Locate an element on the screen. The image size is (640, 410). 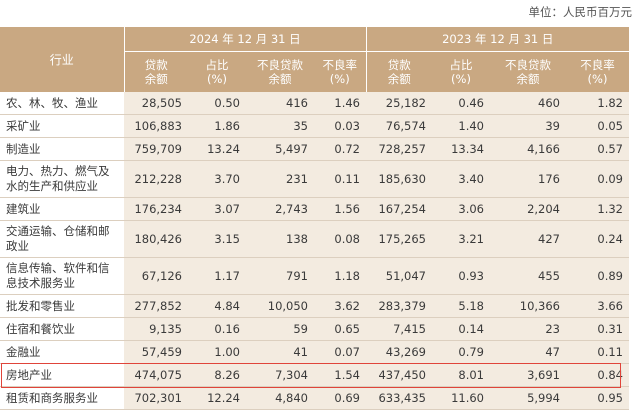
npl-ratio-header-2024: 不良率 (%) is located at coordinates (340, 71).